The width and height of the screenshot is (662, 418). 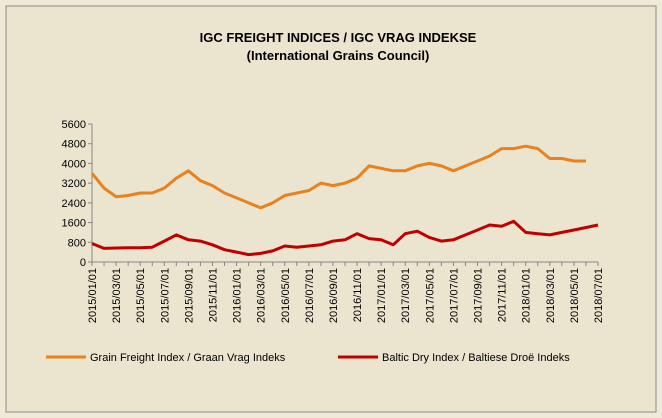 I want to click on x-tick-label: 2015/07/01, so click(x=165, y=295).